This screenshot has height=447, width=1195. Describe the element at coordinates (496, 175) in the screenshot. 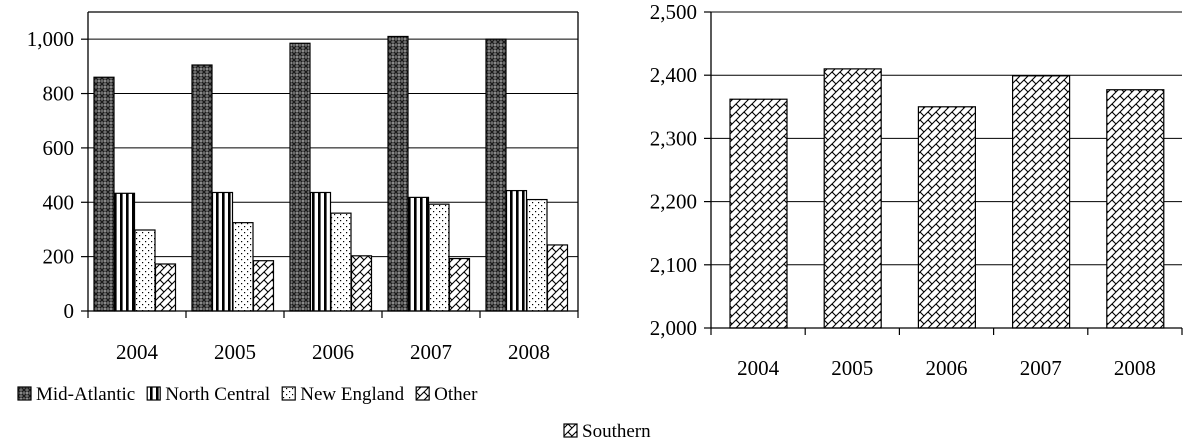

I see `bar-mid-atlantic-2008` at that location.